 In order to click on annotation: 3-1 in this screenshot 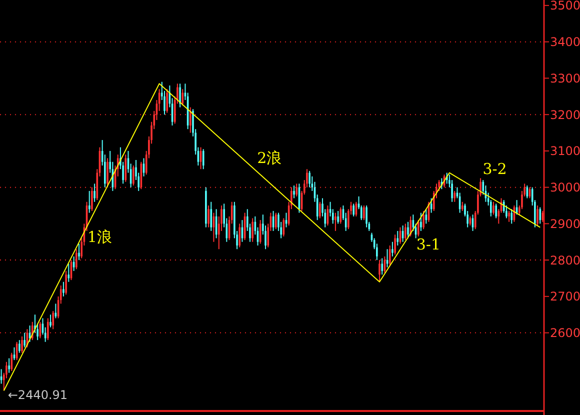, I will do `click(428, 244)`.